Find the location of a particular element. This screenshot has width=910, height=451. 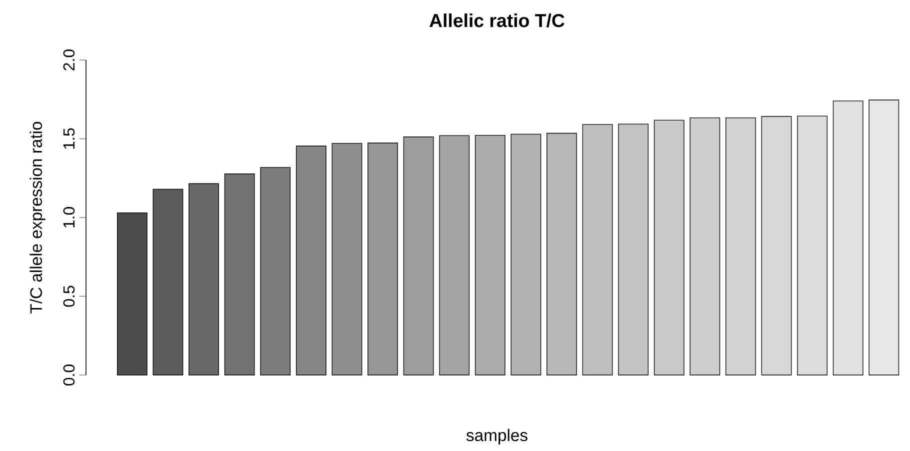

x-axis-title: samples is located at coordinates (497, 436).